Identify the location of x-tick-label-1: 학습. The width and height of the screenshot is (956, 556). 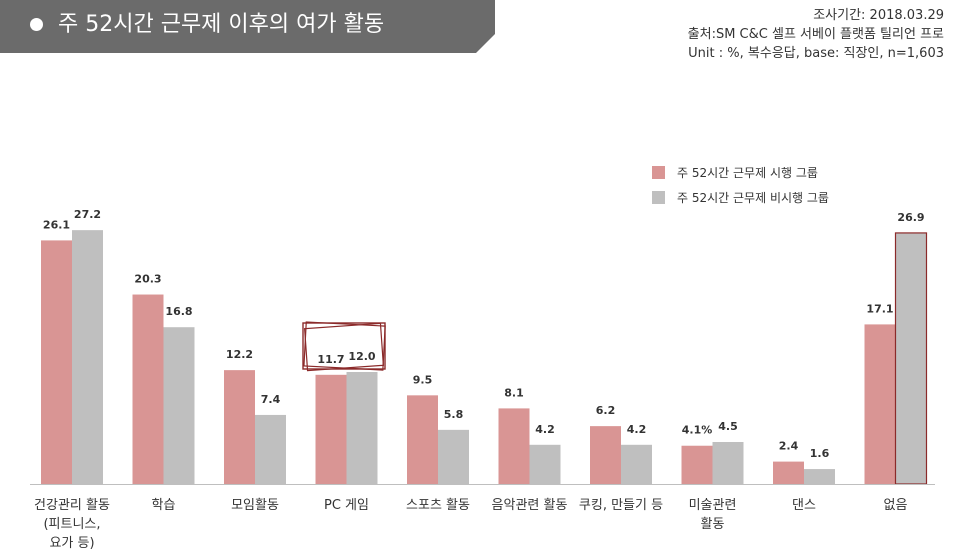
(164, 505).